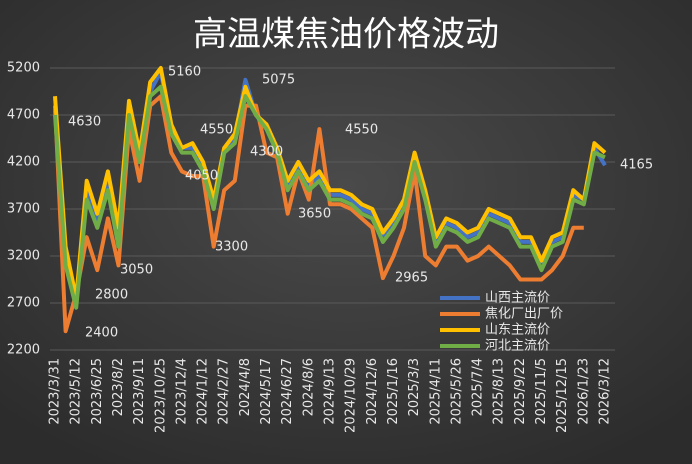  Describe the element at coordinates (266, 152) in the screenshot. I see `annotation: 4300` at that location.